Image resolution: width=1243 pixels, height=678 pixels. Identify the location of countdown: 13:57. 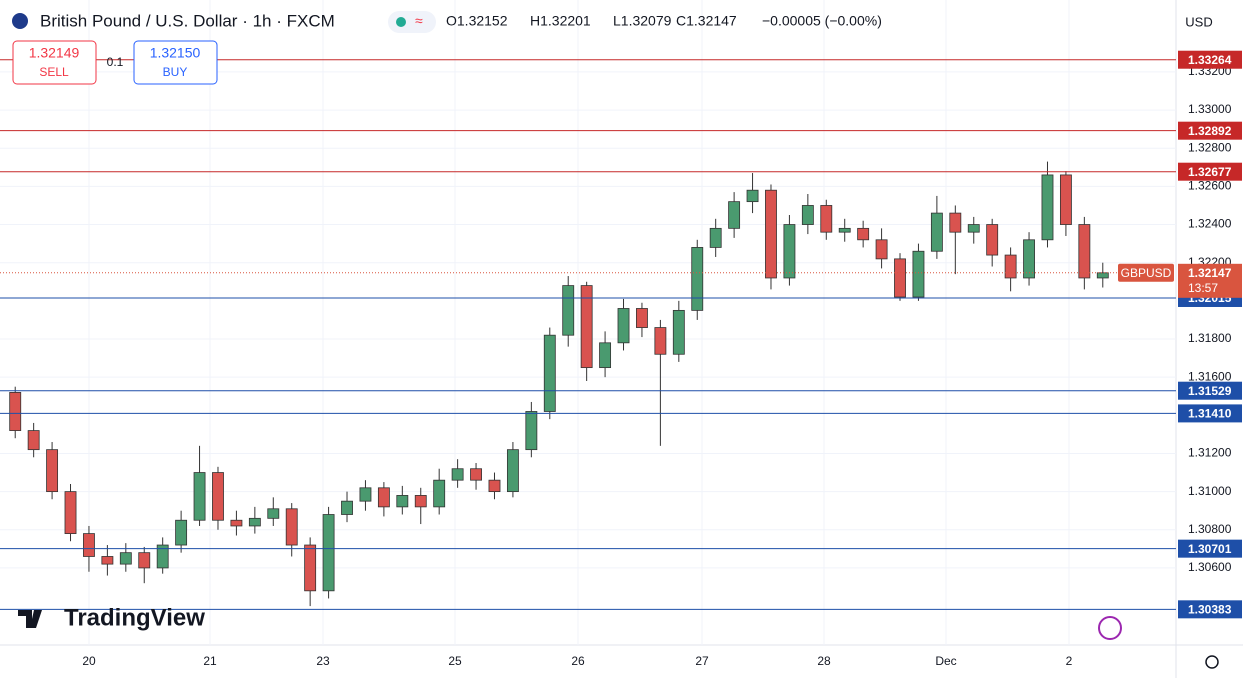
(1203, 288).